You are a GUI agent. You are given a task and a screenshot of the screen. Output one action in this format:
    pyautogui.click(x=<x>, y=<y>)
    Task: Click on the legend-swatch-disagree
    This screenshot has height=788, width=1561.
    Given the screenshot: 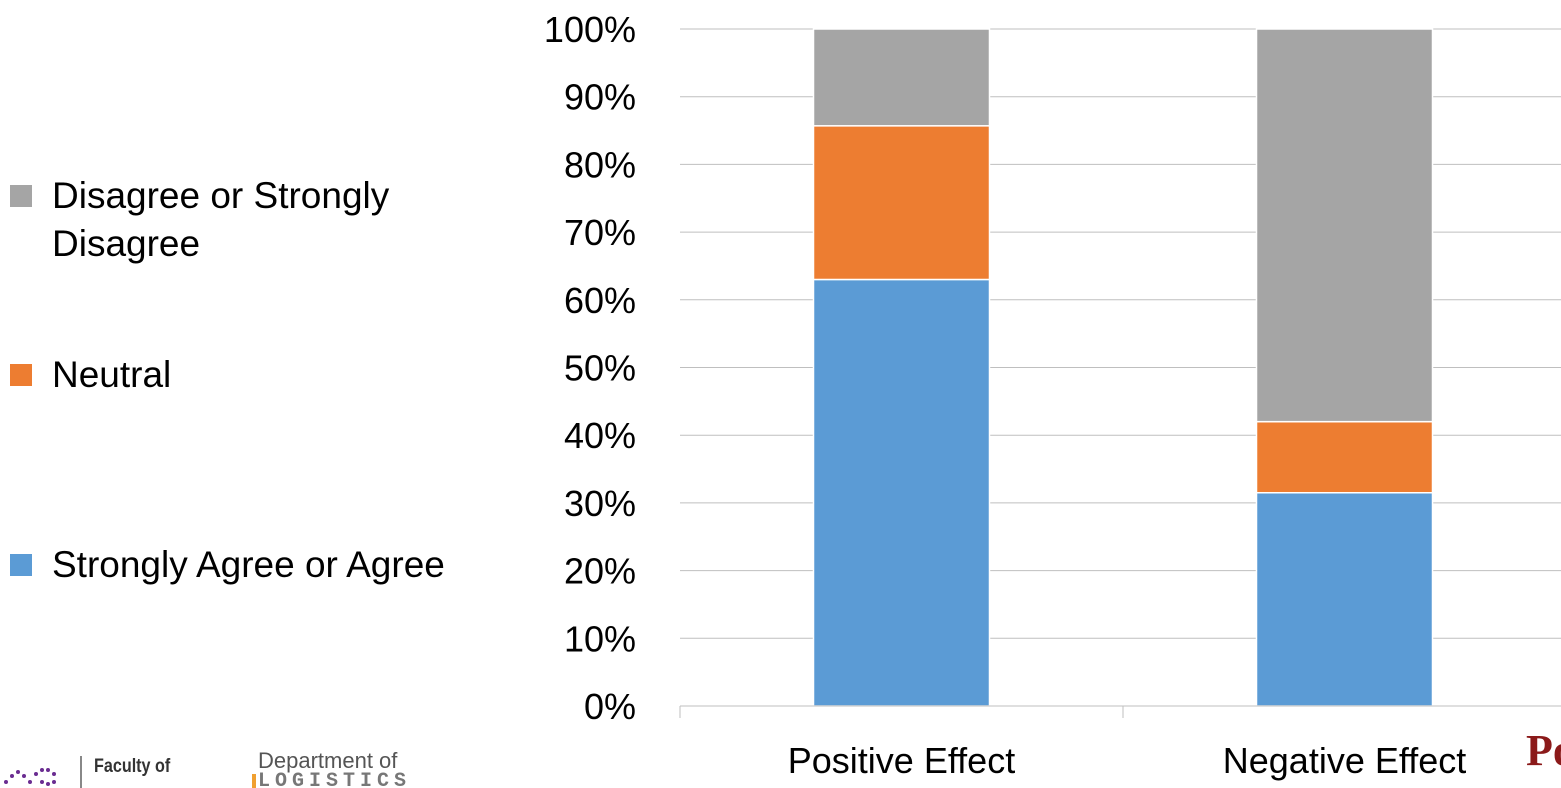 What is the action you would take?
    pyautogui.click(x=21, y=196)
    